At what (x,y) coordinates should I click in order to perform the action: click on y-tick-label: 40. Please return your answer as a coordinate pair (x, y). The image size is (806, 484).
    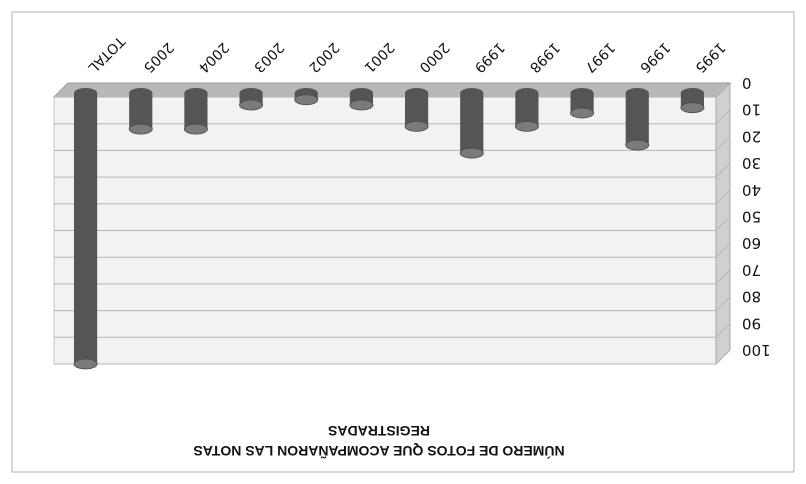
    Looking at the image, I should click on (751, 190).